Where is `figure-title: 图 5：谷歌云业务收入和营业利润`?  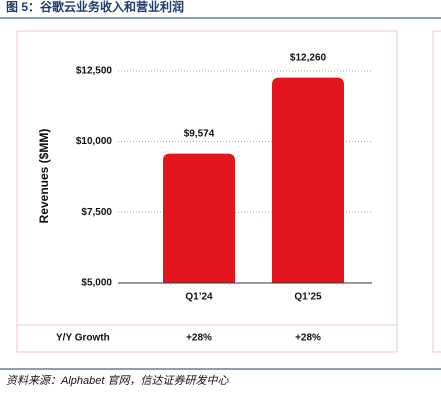 figure-title: 图 5：谷歌云业务收入和营业利润 is located at coordinates (95, 7).